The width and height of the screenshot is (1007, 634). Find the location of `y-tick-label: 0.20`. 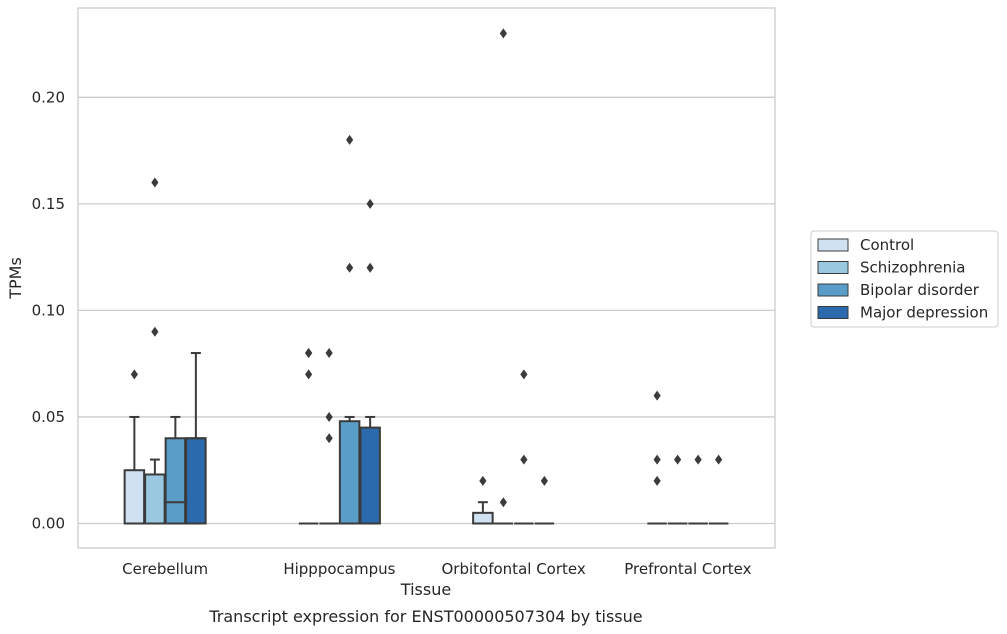

y-tick-label: 0.20 is located at coordinates (48, 97).